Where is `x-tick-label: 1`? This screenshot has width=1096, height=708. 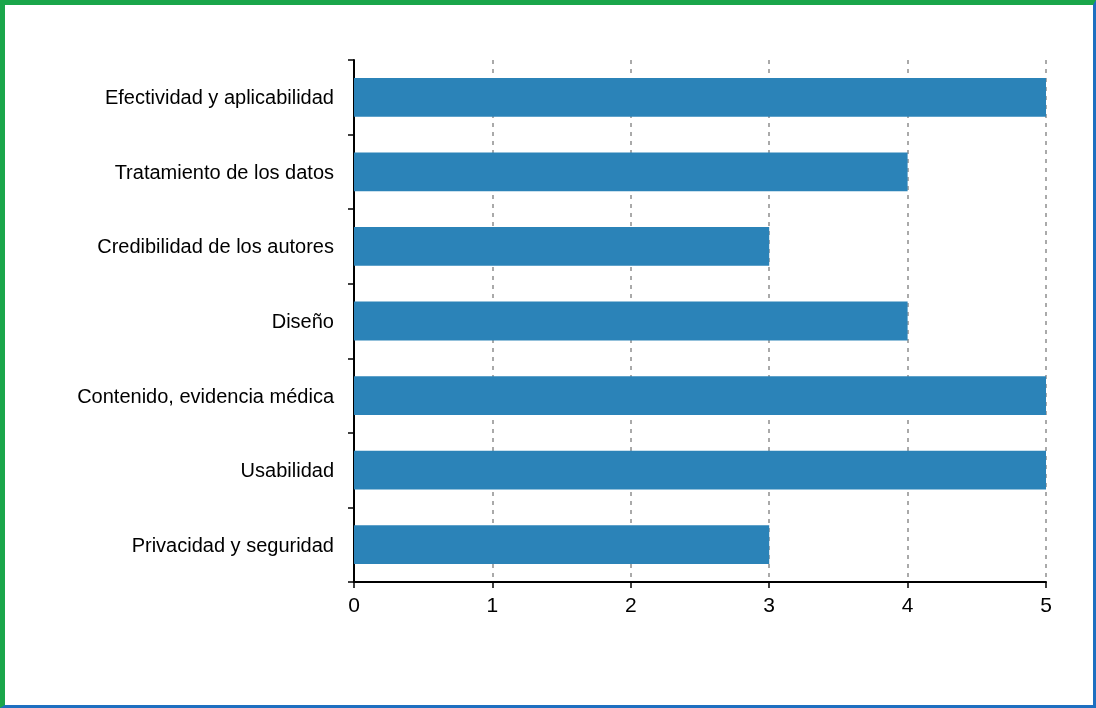 x-tick-label: 1 is located at coordinates (492, 604).